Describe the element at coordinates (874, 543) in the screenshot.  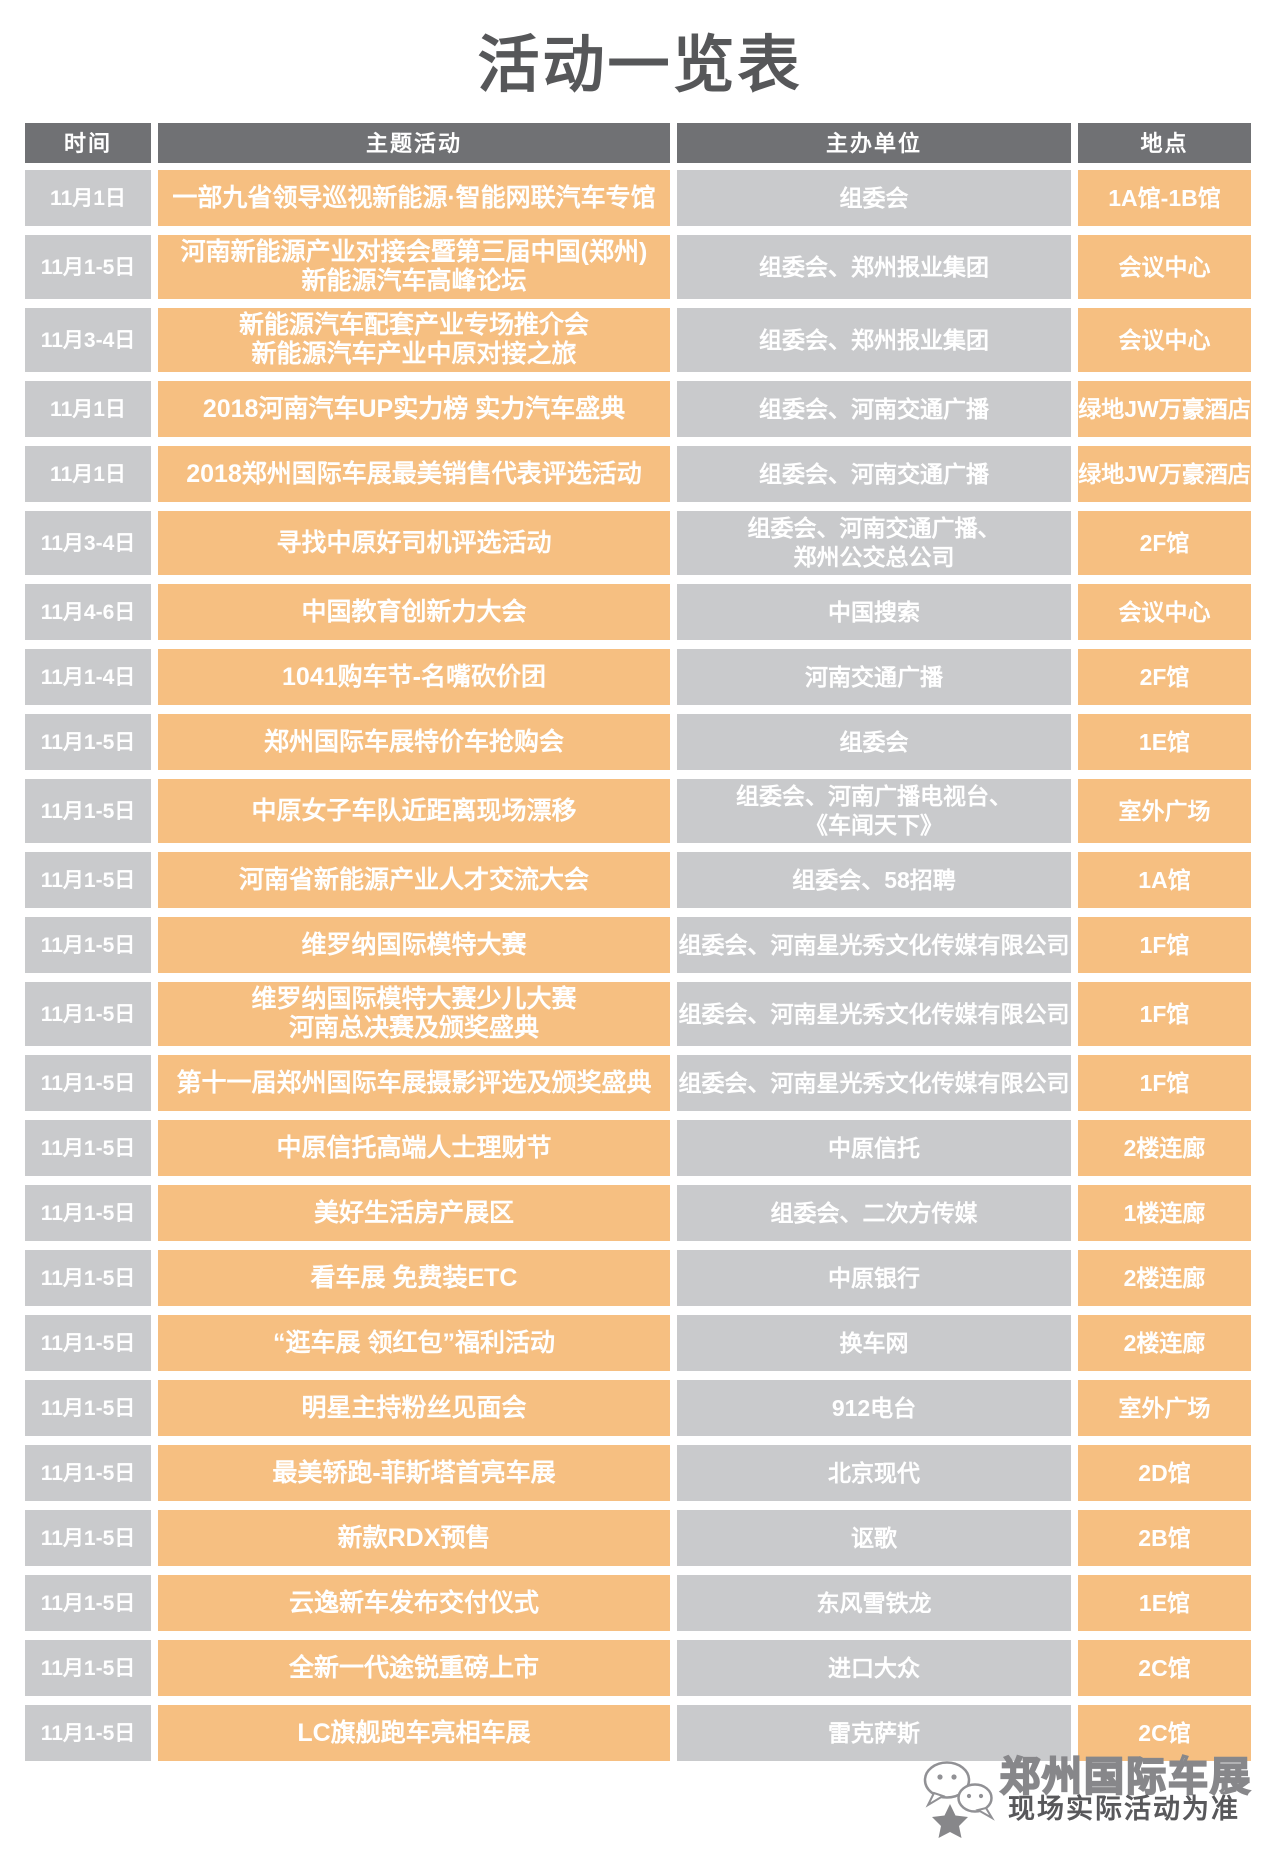
I see `organizer-cell: 组委会、河南交通广播、 郑州公交总公司` at that location.